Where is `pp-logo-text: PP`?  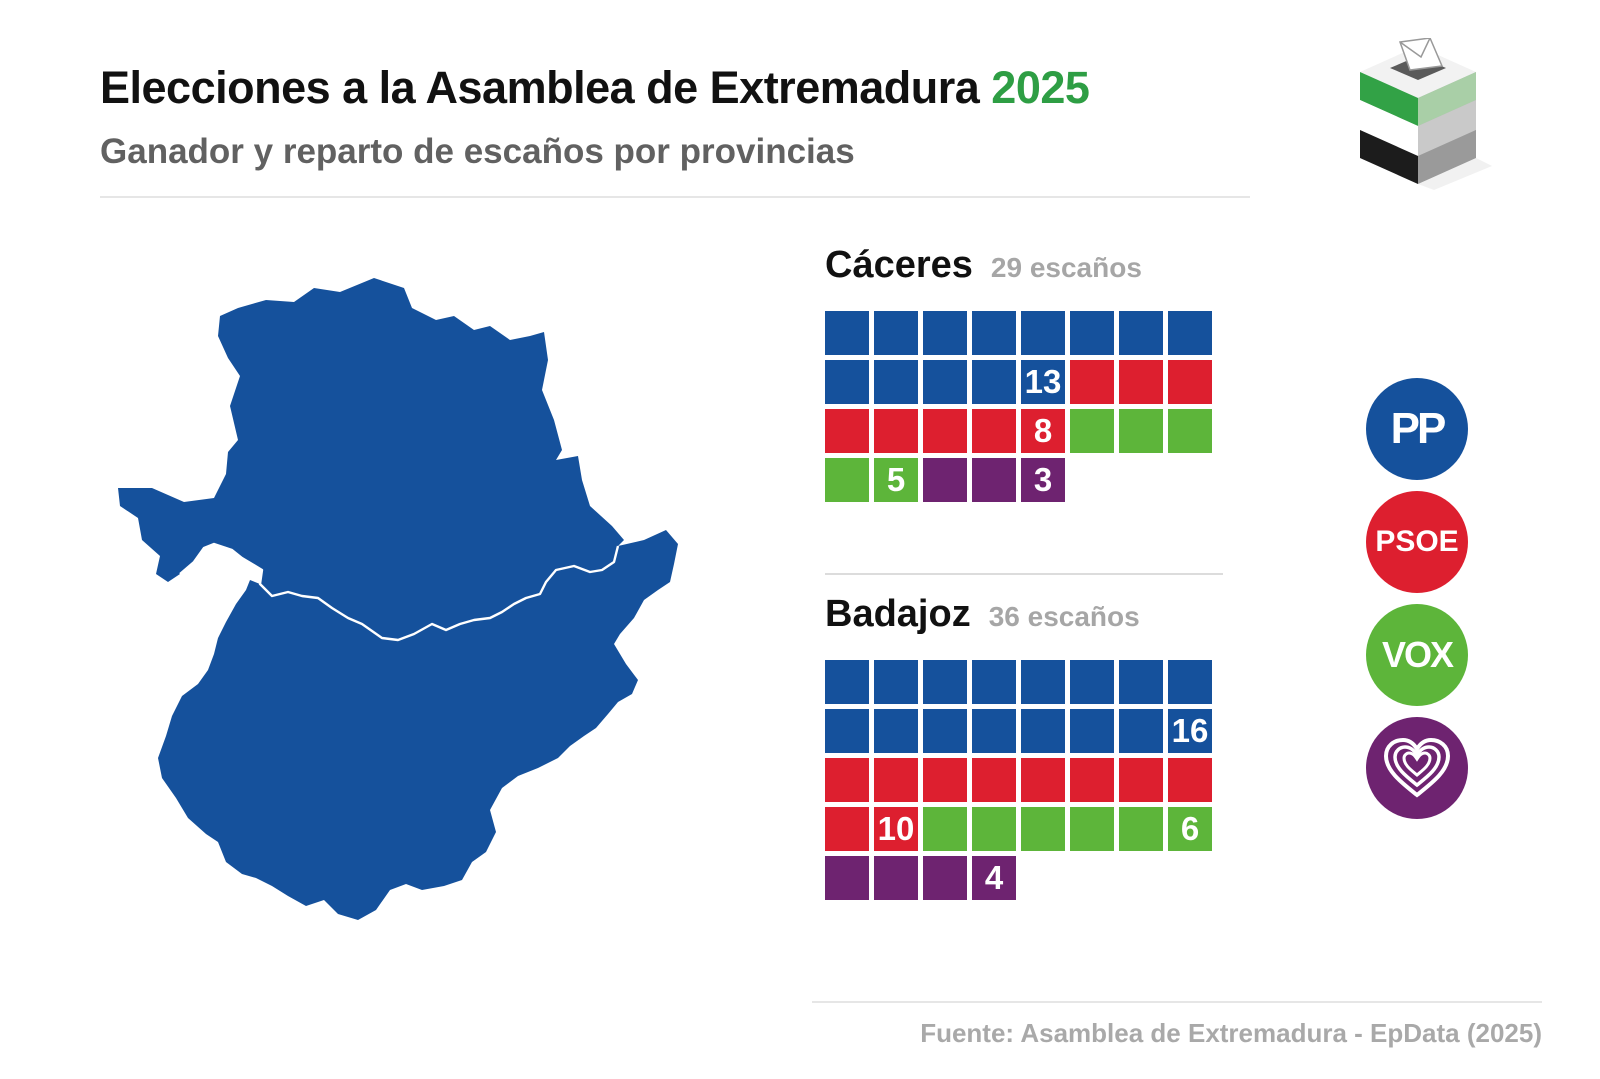 pp-logo-text: PP is located at coordinates (1418, 428).